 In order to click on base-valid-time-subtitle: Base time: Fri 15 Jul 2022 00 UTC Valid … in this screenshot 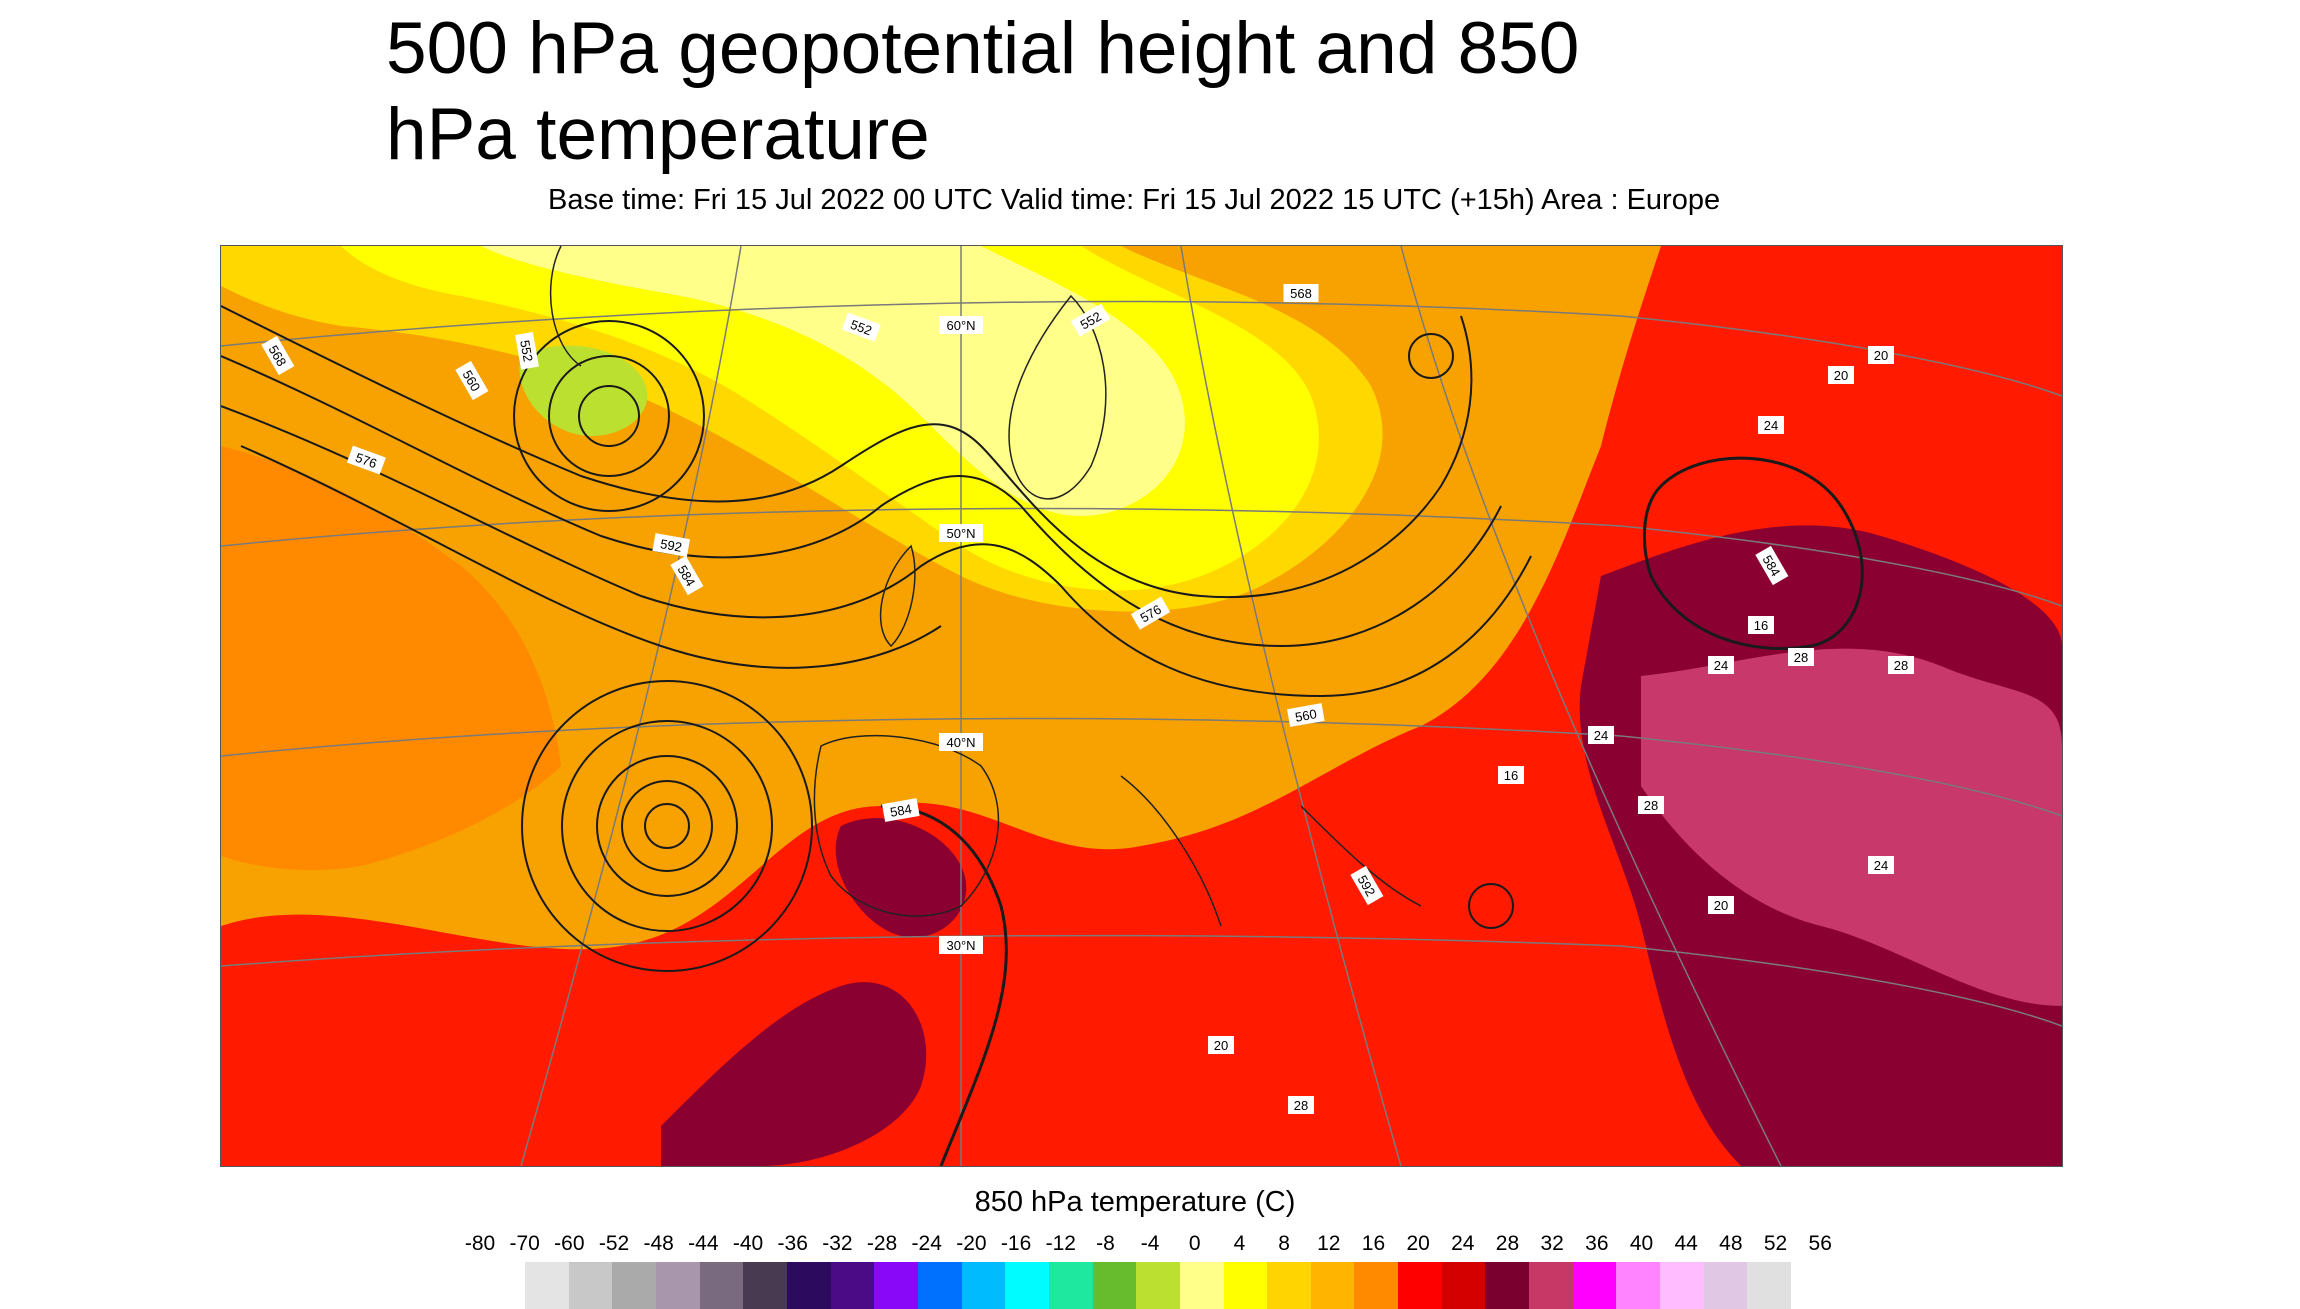, I will do `click(1134, 200)`.